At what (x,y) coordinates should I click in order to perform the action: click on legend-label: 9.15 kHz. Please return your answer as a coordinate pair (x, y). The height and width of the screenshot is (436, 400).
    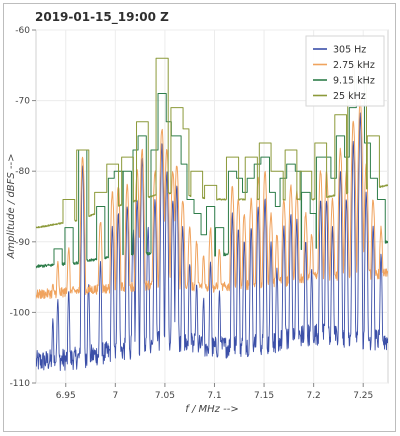
    Looking at the image, I should click on (354, 80).